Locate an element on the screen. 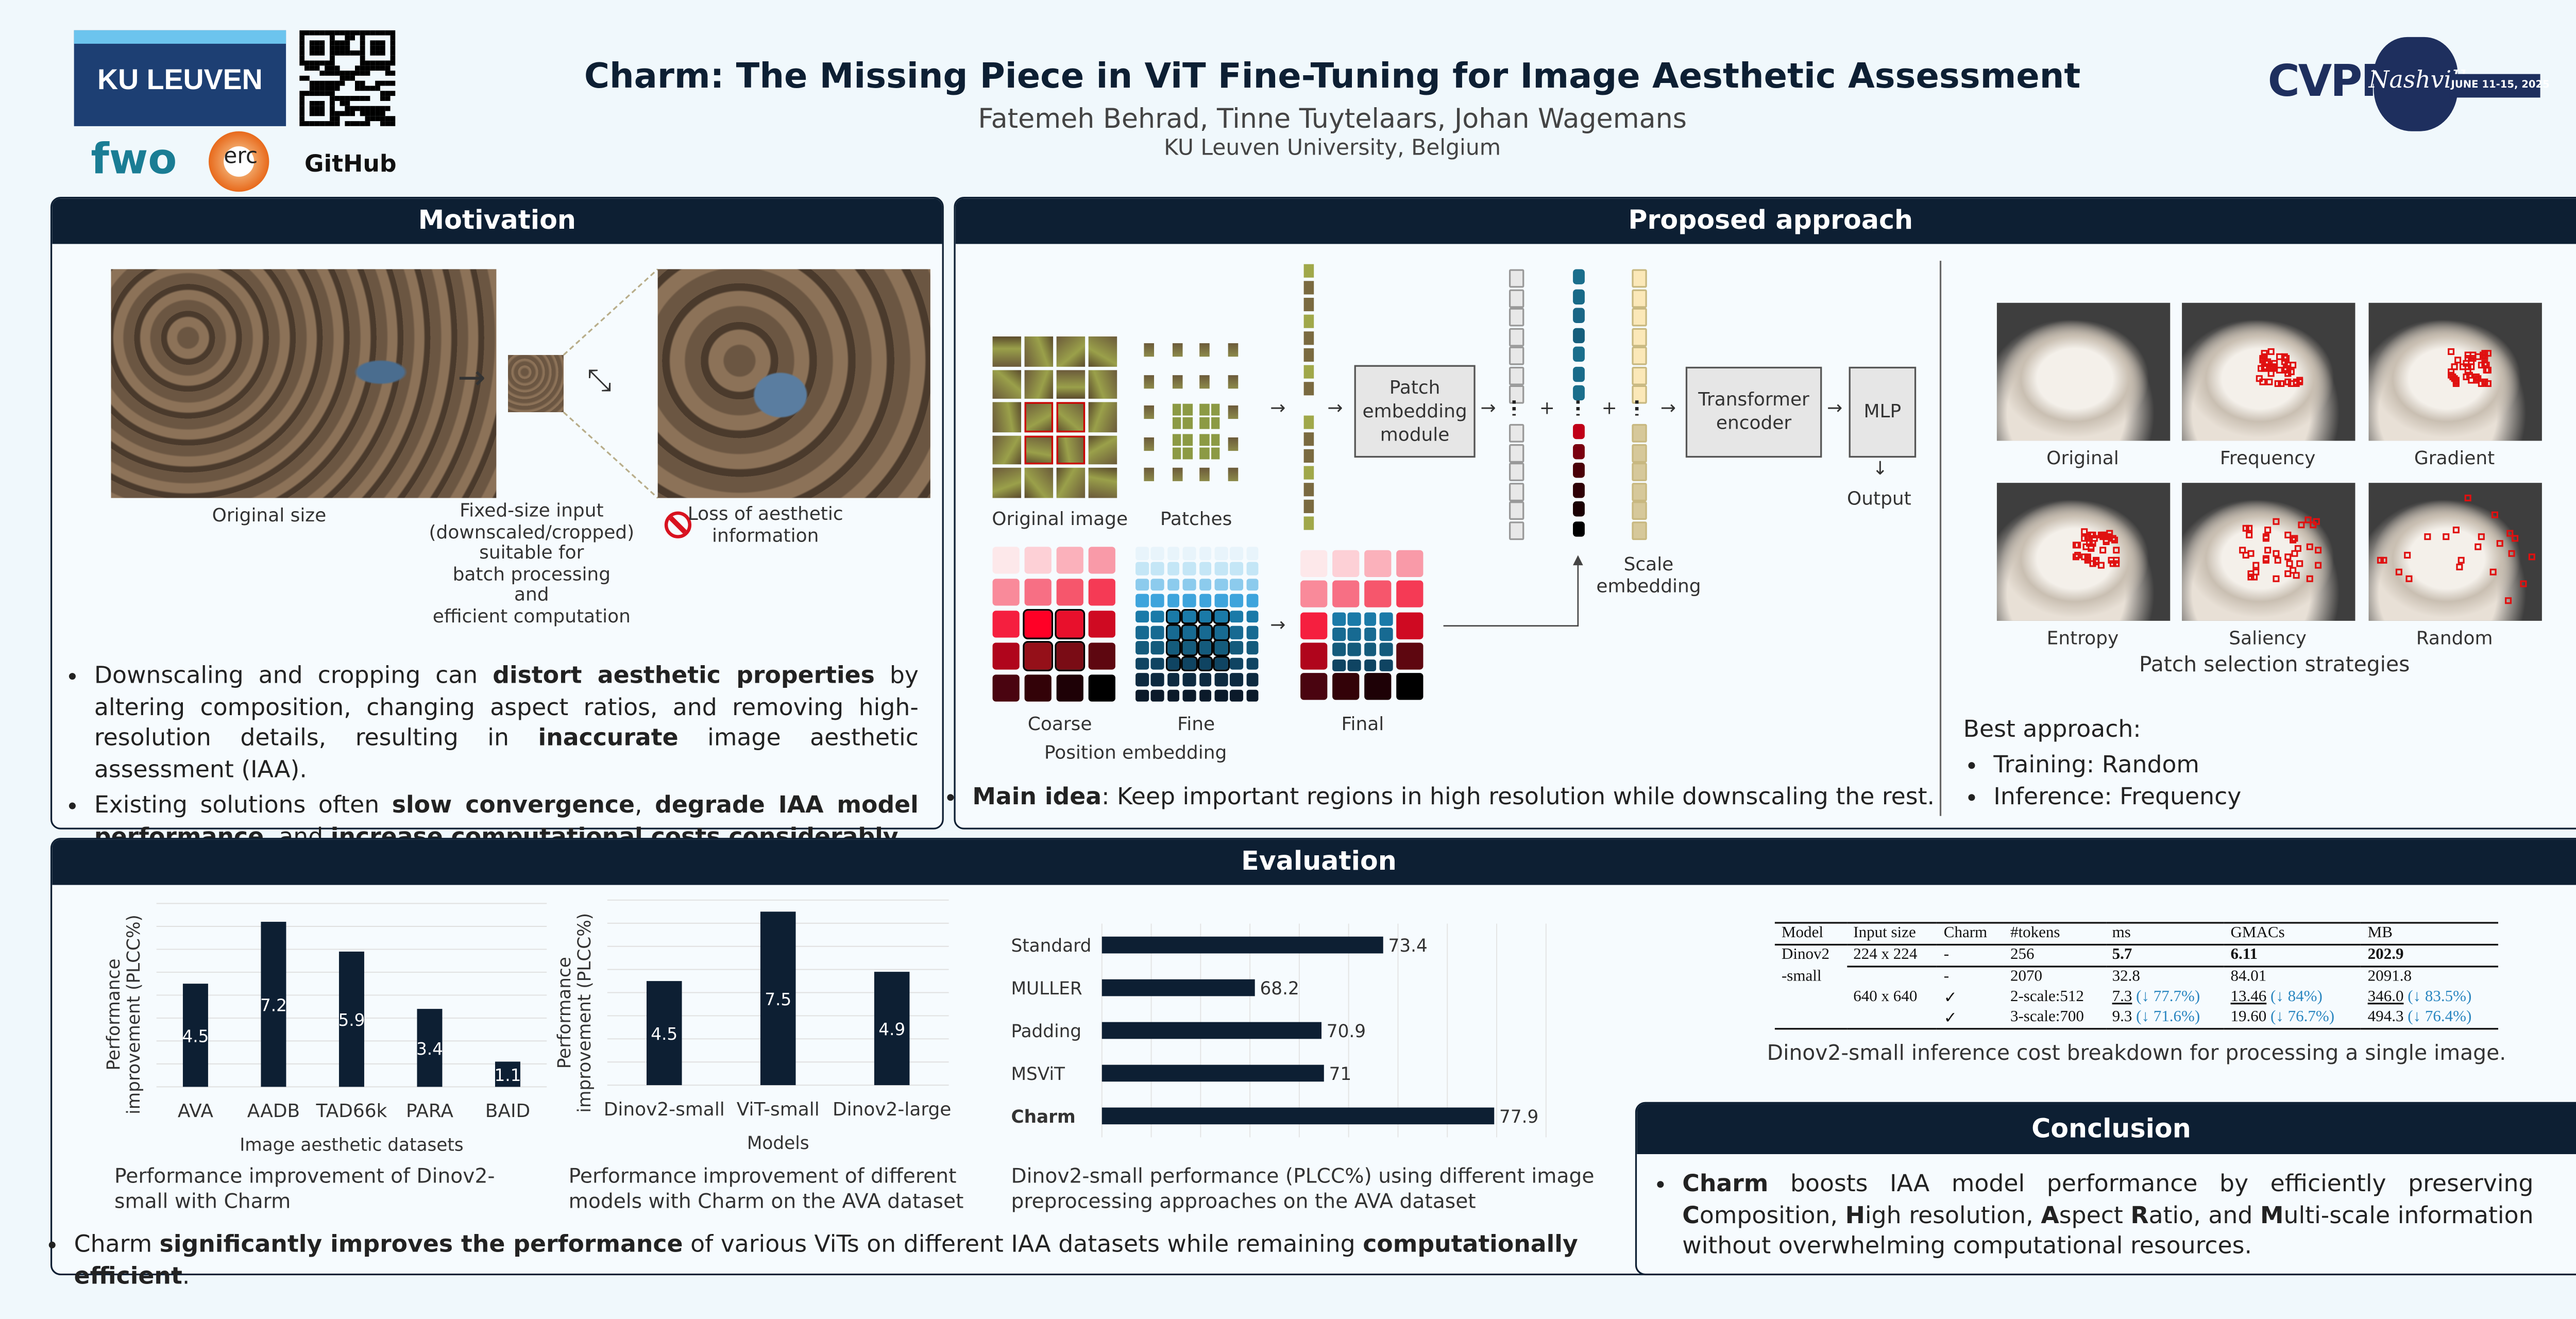  fine-patch is located at coordinates (1176, 409).